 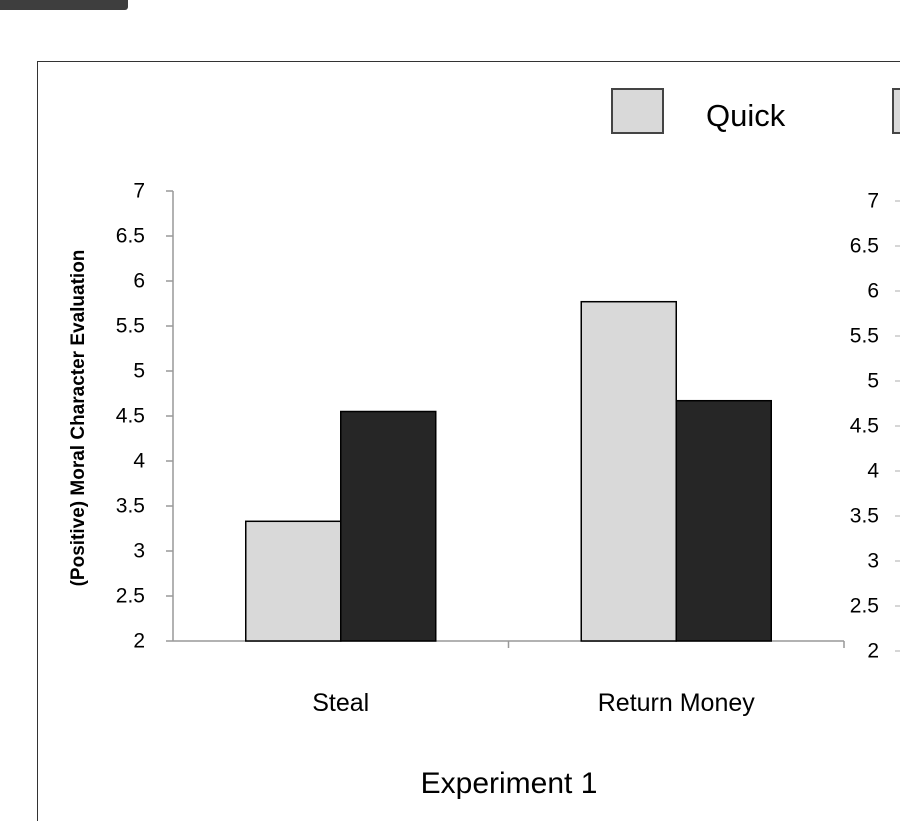 What do you see at coordinates (130, 326) in the screenshot?
I see `y-tick-label: 5.5` at bounding box center [130, 326].